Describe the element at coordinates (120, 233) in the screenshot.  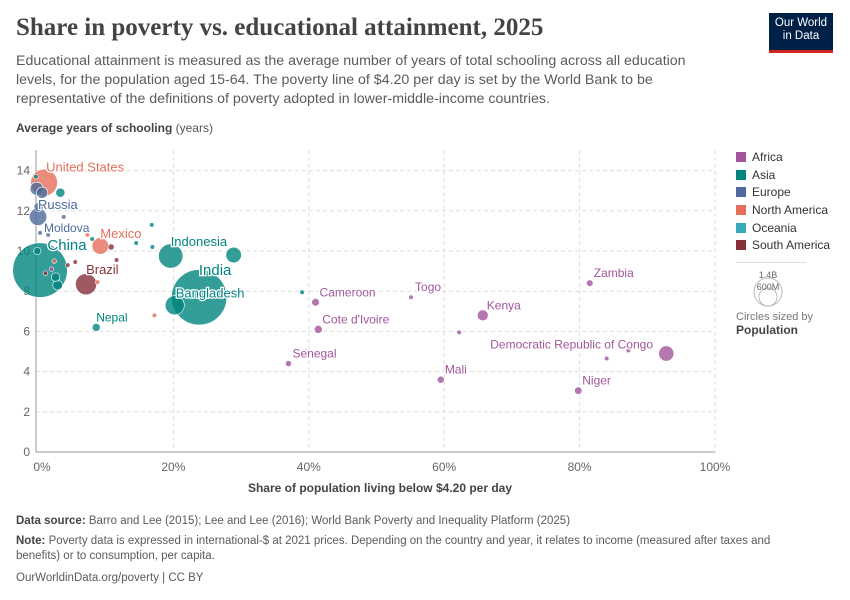
I see `data-label: Mexico` at that location.